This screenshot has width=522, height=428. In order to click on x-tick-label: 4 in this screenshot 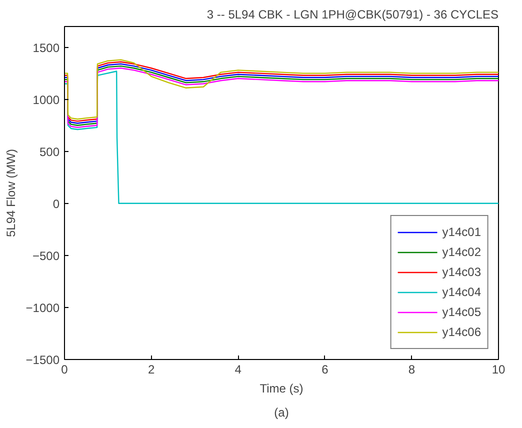, I will do `click(238, 369)`.